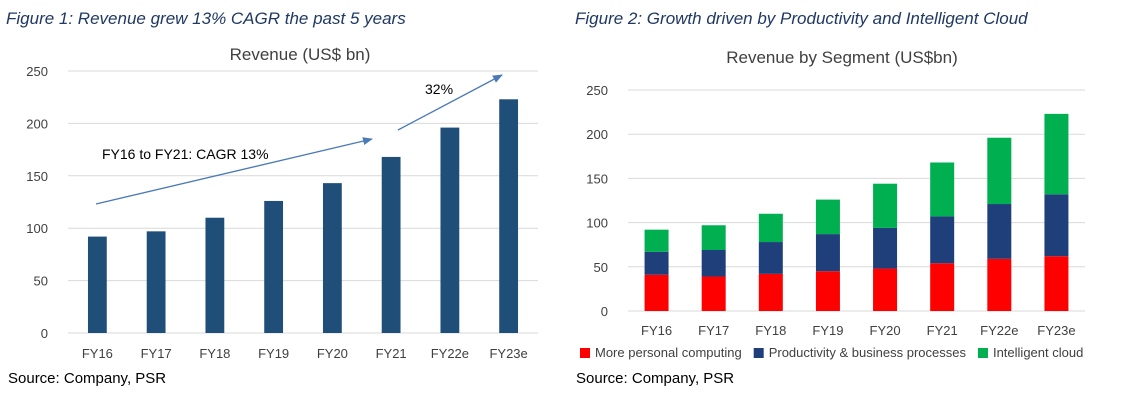 This screenshot has width=1136, height=401. I want to click on chart1-ytick-label: 50, so click(41, 281).